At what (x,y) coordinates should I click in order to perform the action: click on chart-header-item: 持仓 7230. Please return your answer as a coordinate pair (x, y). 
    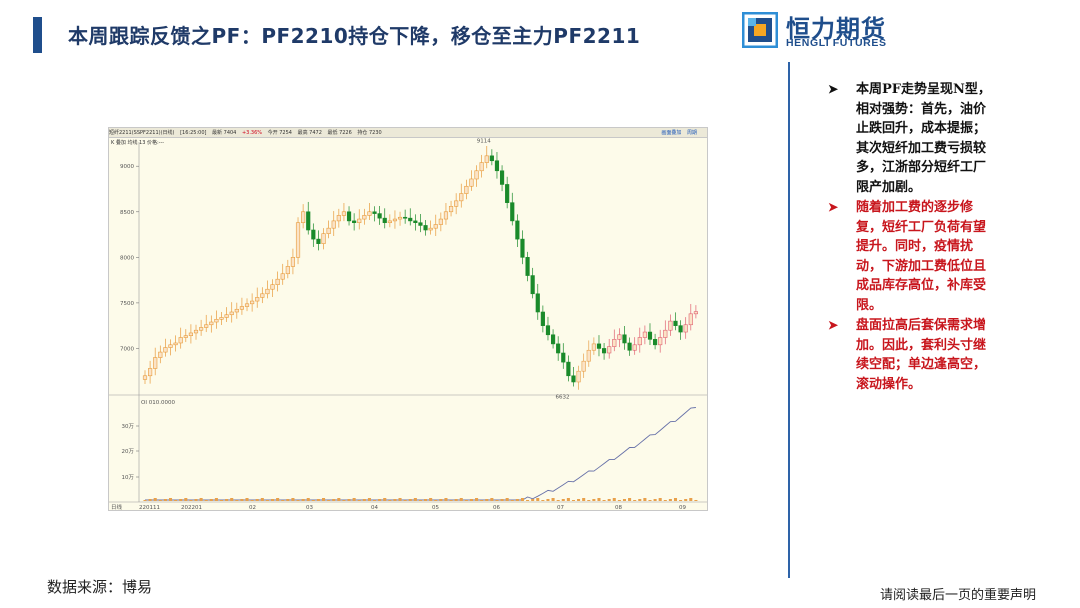
    Looking at the image, I should click on (369, 133).